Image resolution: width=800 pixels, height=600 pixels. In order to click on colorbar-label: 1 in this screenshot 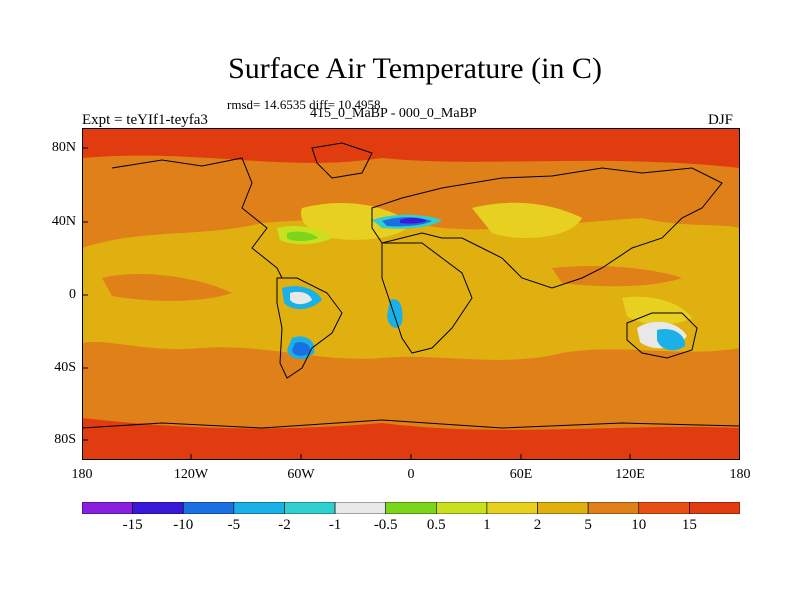, I will do `click(487, 525)`.